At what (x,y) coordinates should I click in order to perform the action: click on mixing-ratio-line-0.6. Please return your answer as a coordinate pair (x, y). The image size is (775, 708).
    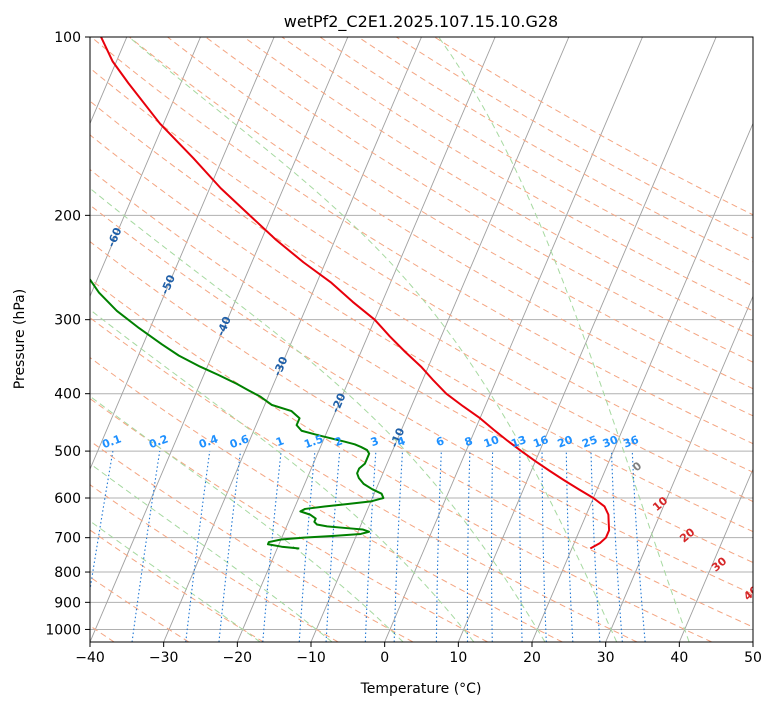
    Looking at the image, I should click on (230, 546).